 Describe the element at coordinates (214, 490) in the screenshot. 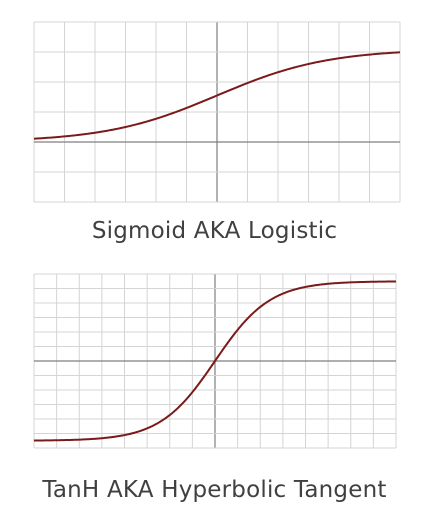

I see `tanh-chart-title: TanH AKA Hyperbolic Tangent` at that location.